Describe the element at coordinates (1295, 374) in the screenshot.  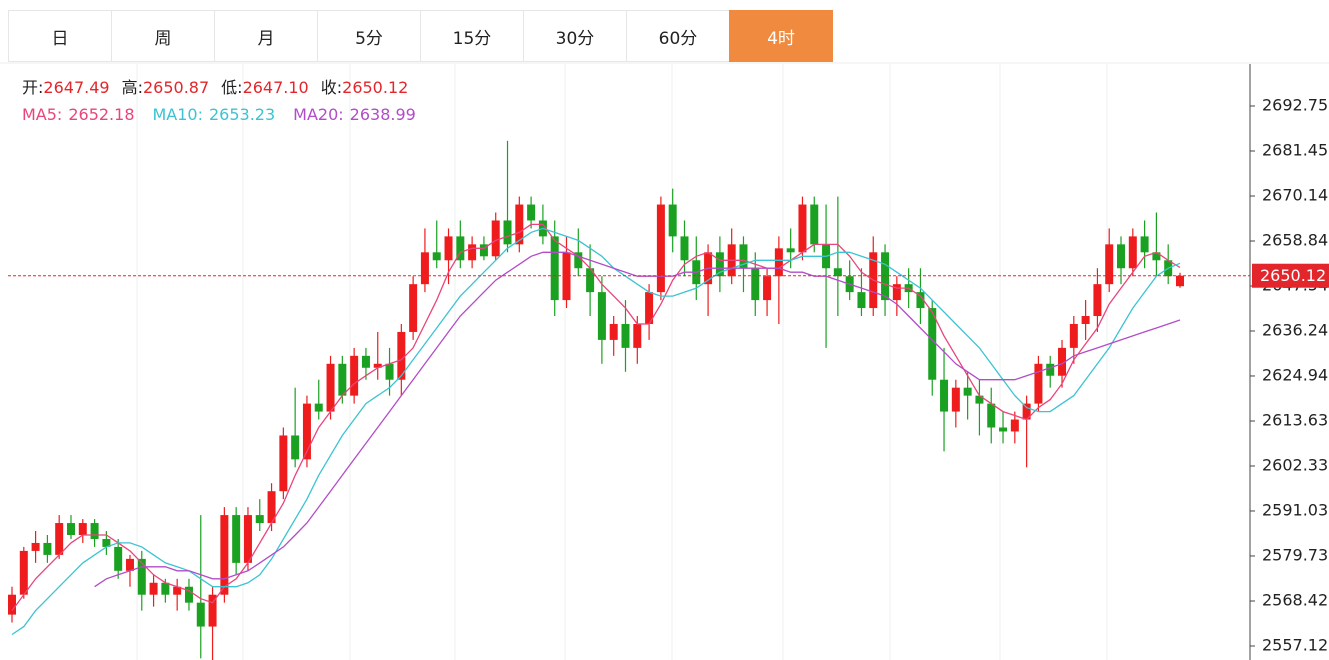
I see `y-tick-label: 2624.94` at that location.